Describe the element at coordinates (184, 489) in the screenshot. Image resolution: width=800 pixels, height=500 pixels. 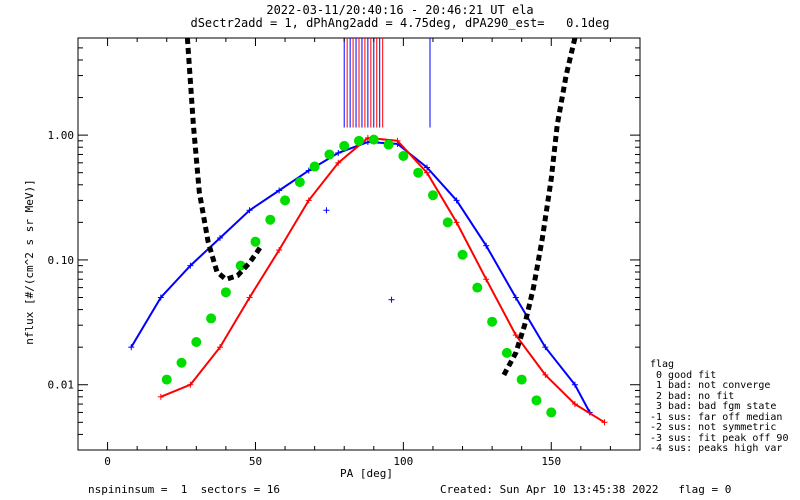
I see `footer-left-info: nspininsum = 1 sectors = 16` at that location.